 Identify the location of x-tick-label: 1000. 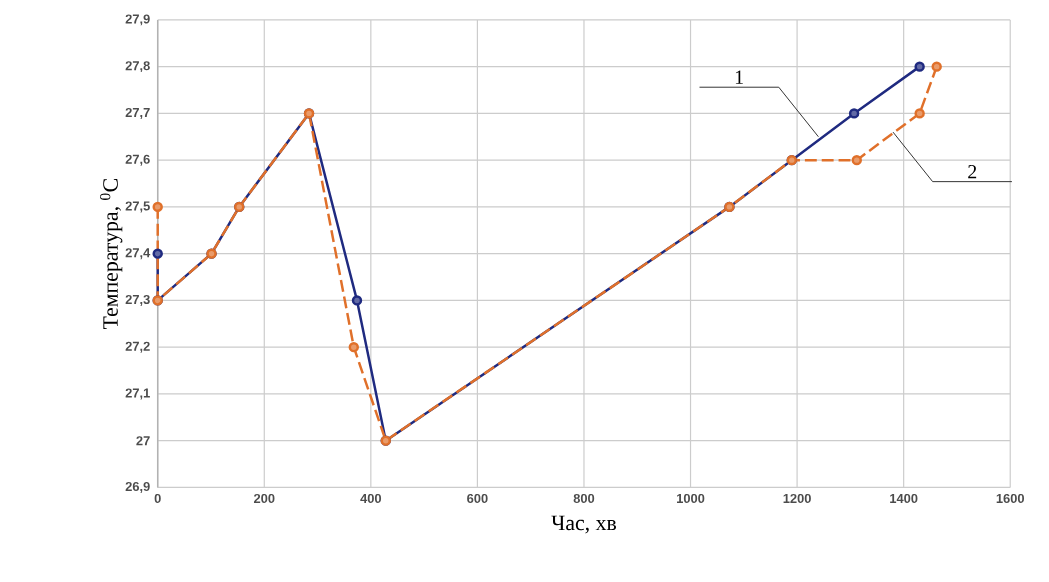
(691, 498).